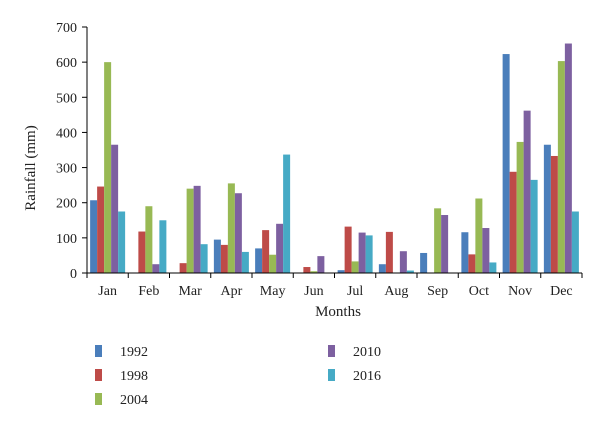 The height and width of the screenshot is (427, 600). I want to click on bar-2010-Apr, so click(238, 233).